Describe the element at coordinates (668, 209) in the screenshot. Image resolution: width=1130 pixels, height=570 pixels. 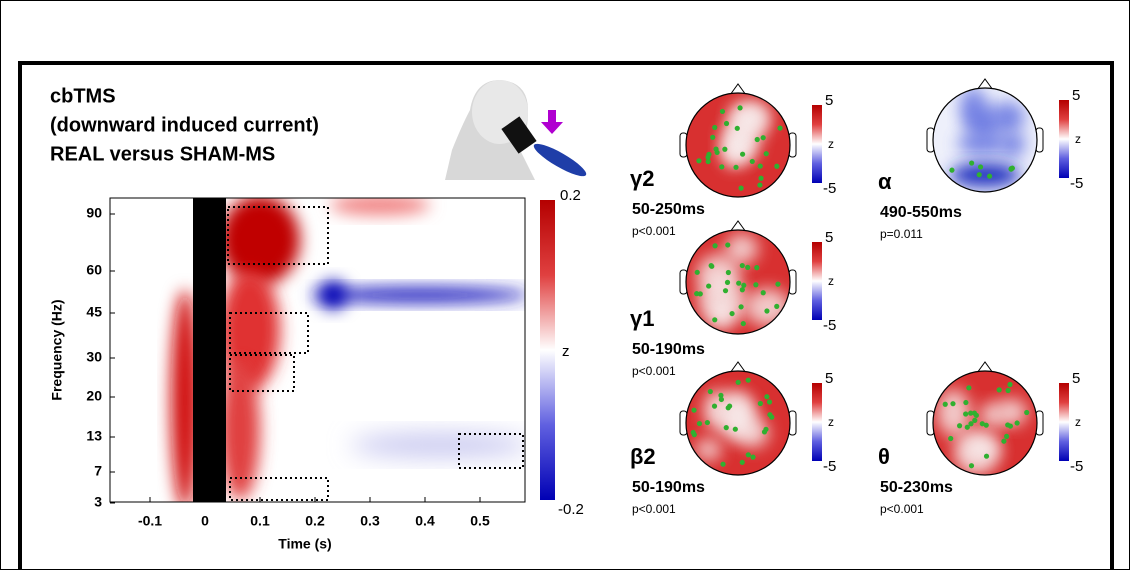
I see `time-window: 50-250ms` at that location.